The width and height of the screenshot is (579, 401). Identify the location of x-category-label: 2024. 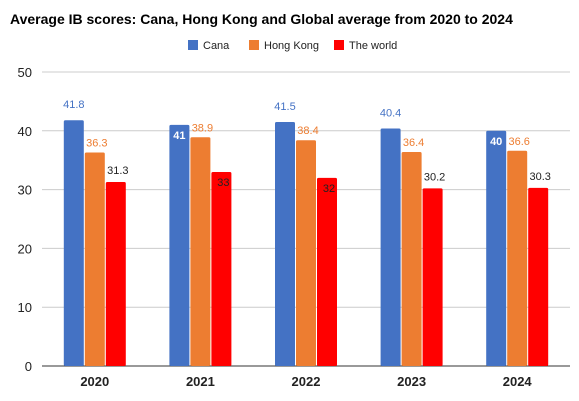
(518, 381).